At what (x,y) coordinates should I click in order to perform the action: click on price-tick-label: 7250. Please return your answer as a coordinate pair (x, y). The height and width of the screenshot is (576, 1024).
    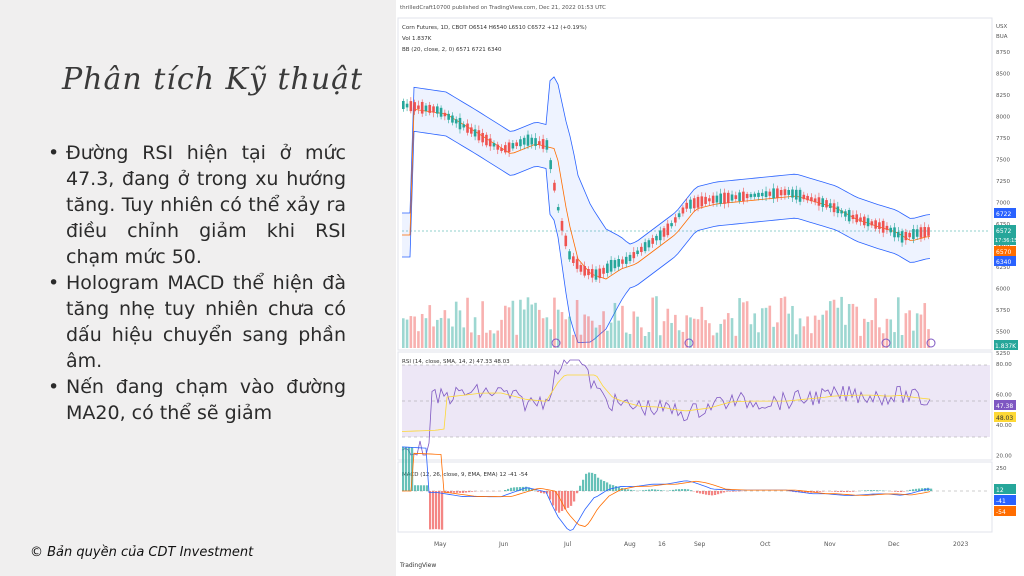
    Looking at the image, I should click on (1003, 182).